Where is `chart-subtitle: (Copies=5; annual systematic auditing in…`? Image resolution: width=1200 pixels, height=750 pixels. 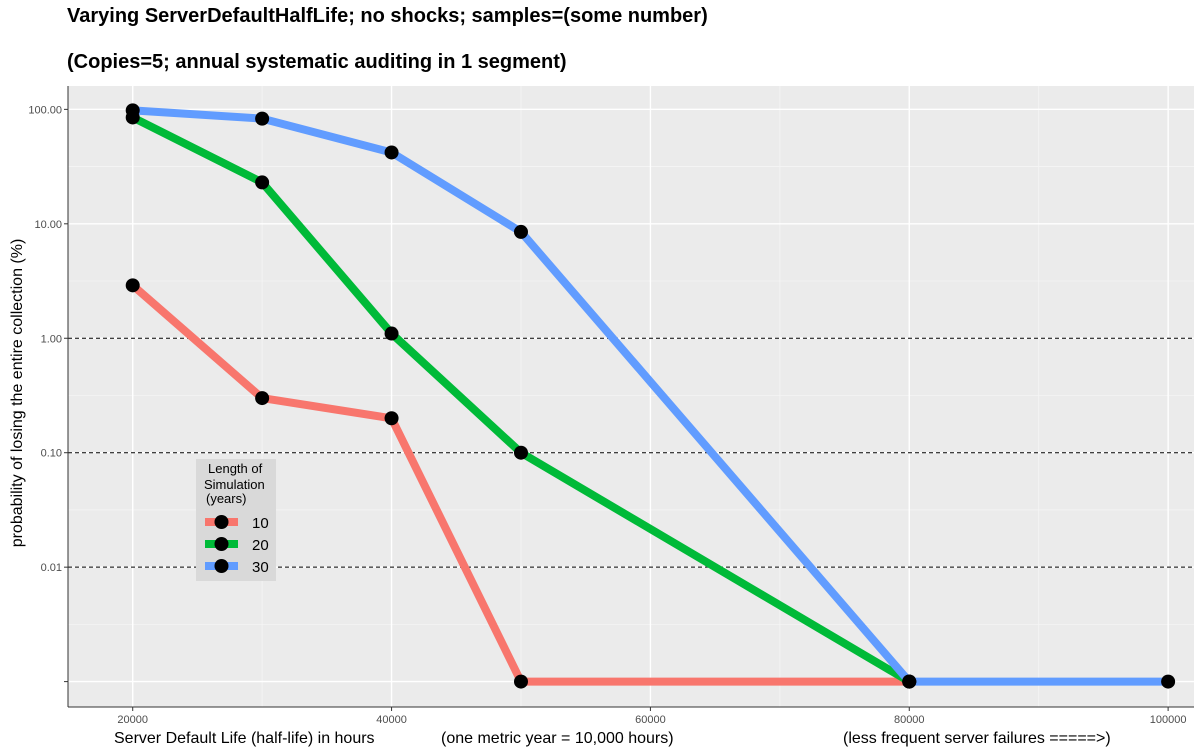 chart-subtitle: (Copies=5; annual systematic auditing in… is located at coordinates (317, 62).